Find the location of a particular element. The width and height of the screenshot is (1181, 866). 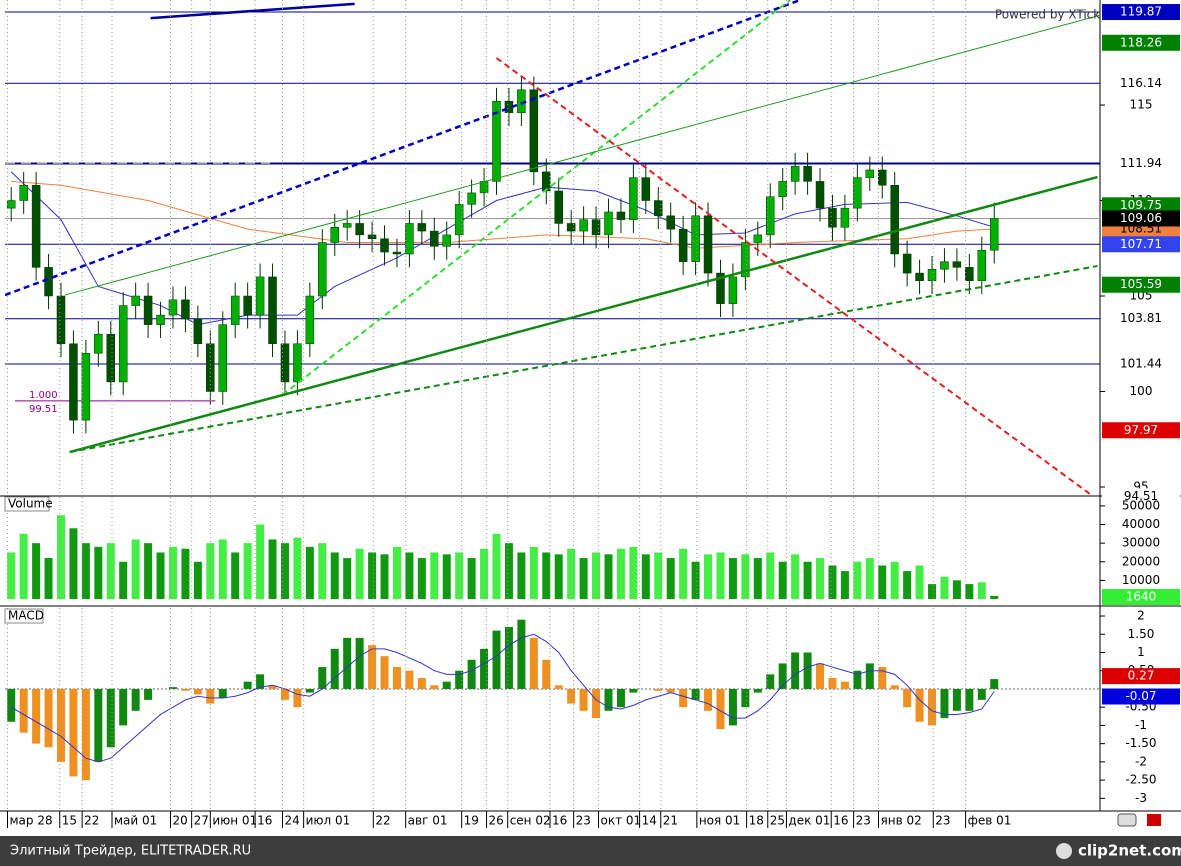

x-tick-label: фев 01 is located at coordinates (990, 821).